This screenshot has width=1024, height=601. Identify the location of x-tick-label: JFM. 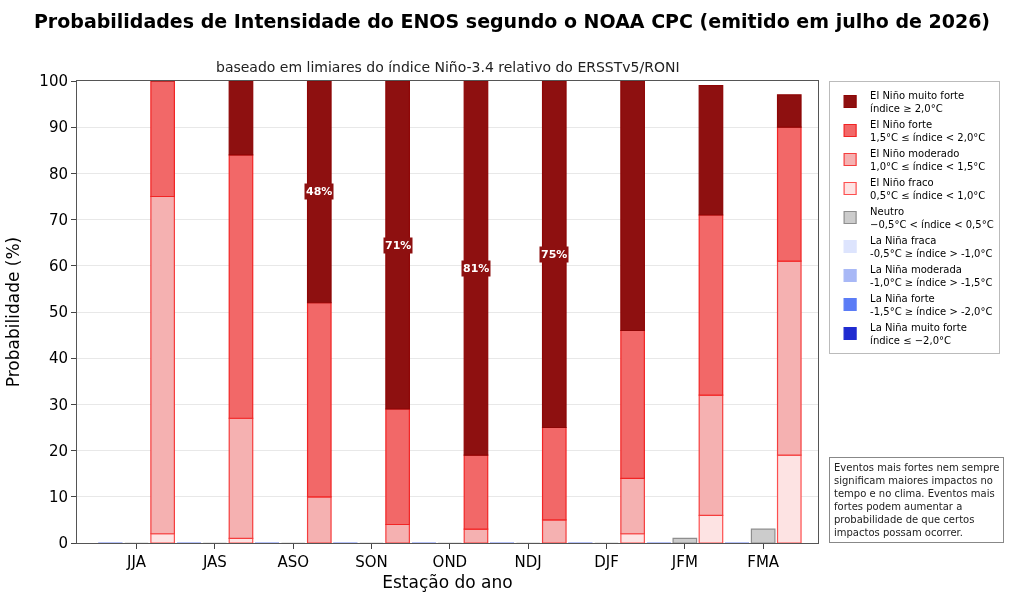
(684, 562).